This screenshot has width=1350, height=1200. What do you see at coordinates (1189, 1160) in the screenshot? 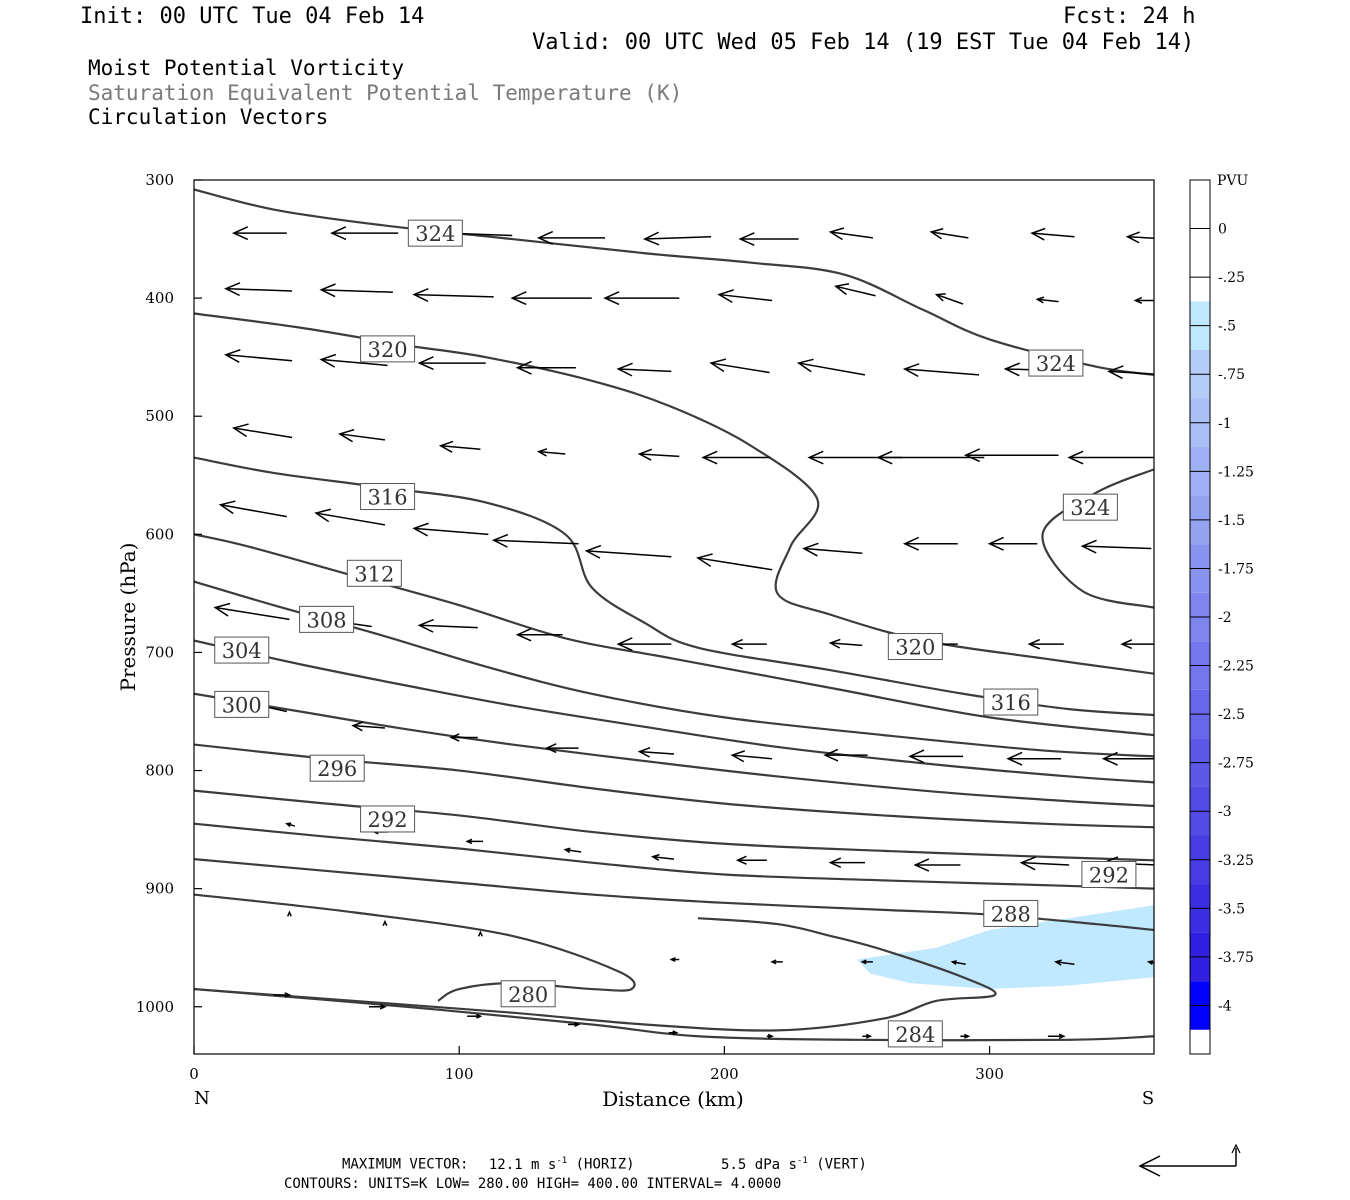
I see `reference-vector-icon` at bounding box center [1189, 1160].